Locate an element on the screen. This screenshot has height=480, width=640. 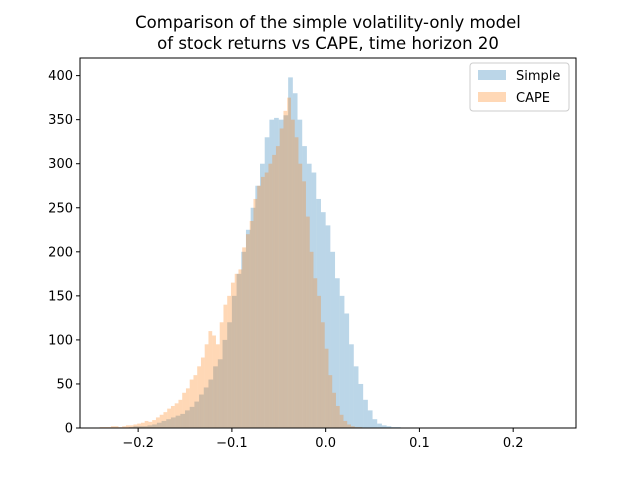
y-tick-label: 400 is located at coordinates (60, 76).